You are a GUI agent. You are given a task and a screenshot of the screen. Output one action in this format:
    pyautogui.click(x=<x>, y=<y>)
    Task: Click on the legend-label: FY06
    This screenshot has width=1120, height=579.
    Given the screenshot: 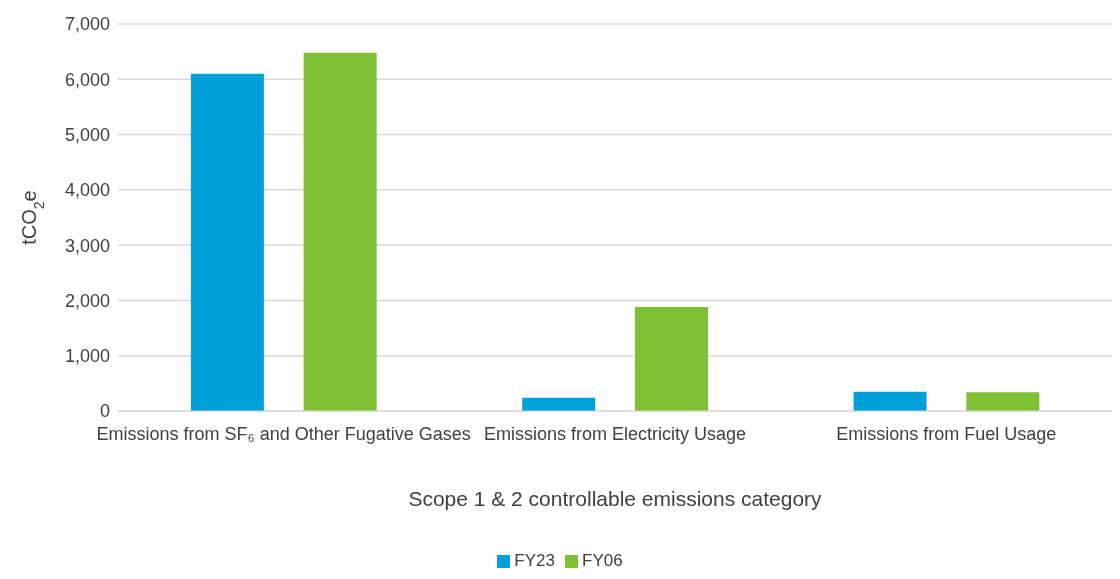 What is the action you would take?
    pyautogui.click(x=602, y=560)
    